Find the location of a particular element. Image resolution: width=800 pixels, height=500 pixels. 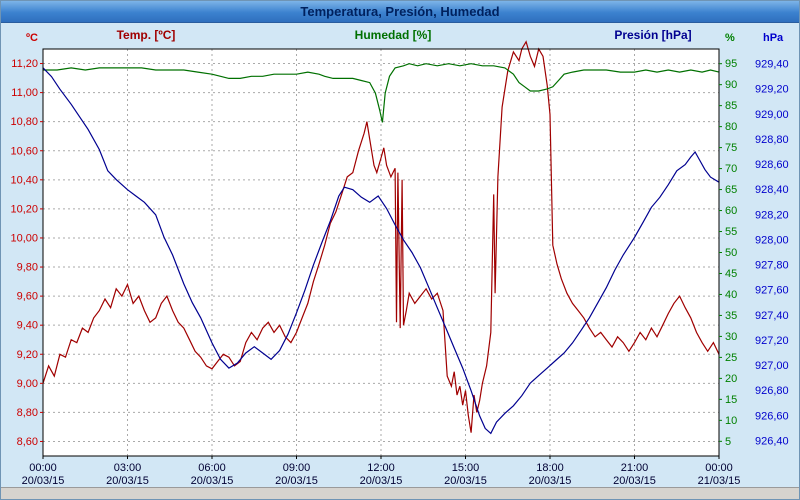

svg-text: 11,00 is located at coordinates (24, 93).